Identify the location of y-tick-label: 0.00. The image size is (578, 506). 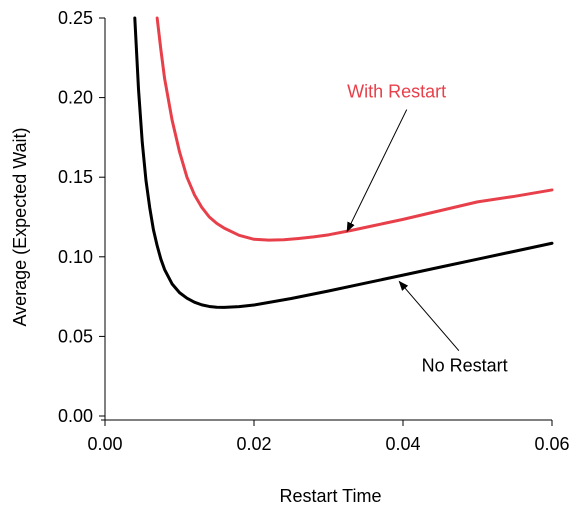
(75, 416).